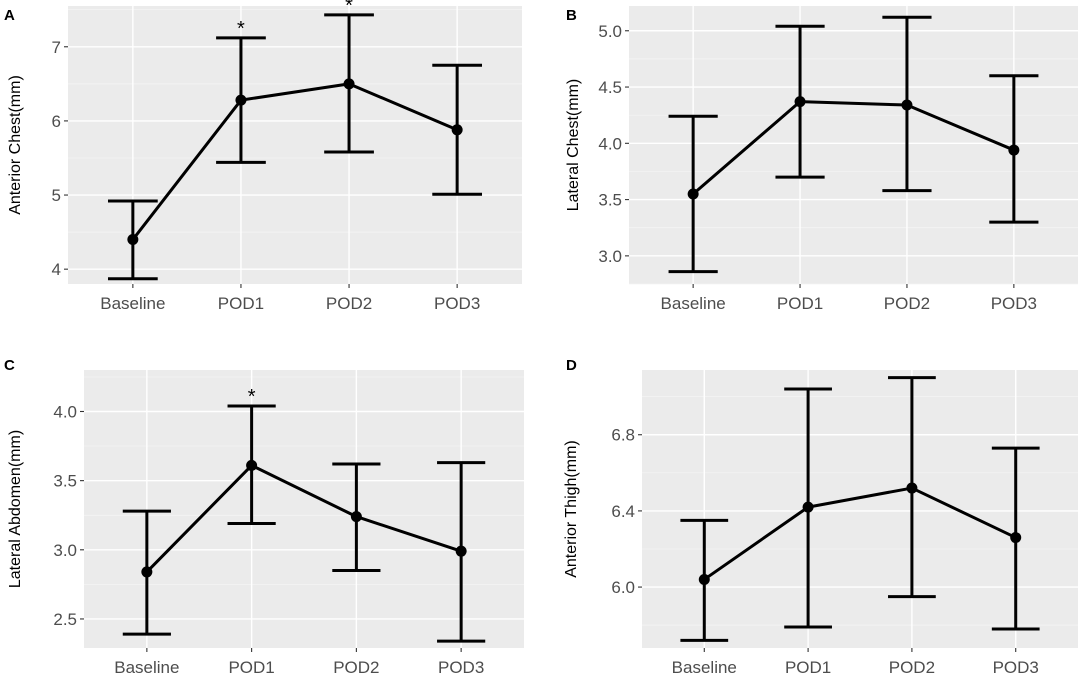  I want to click on panel-b-y-tick-label: 3.0, so click(610, 256).